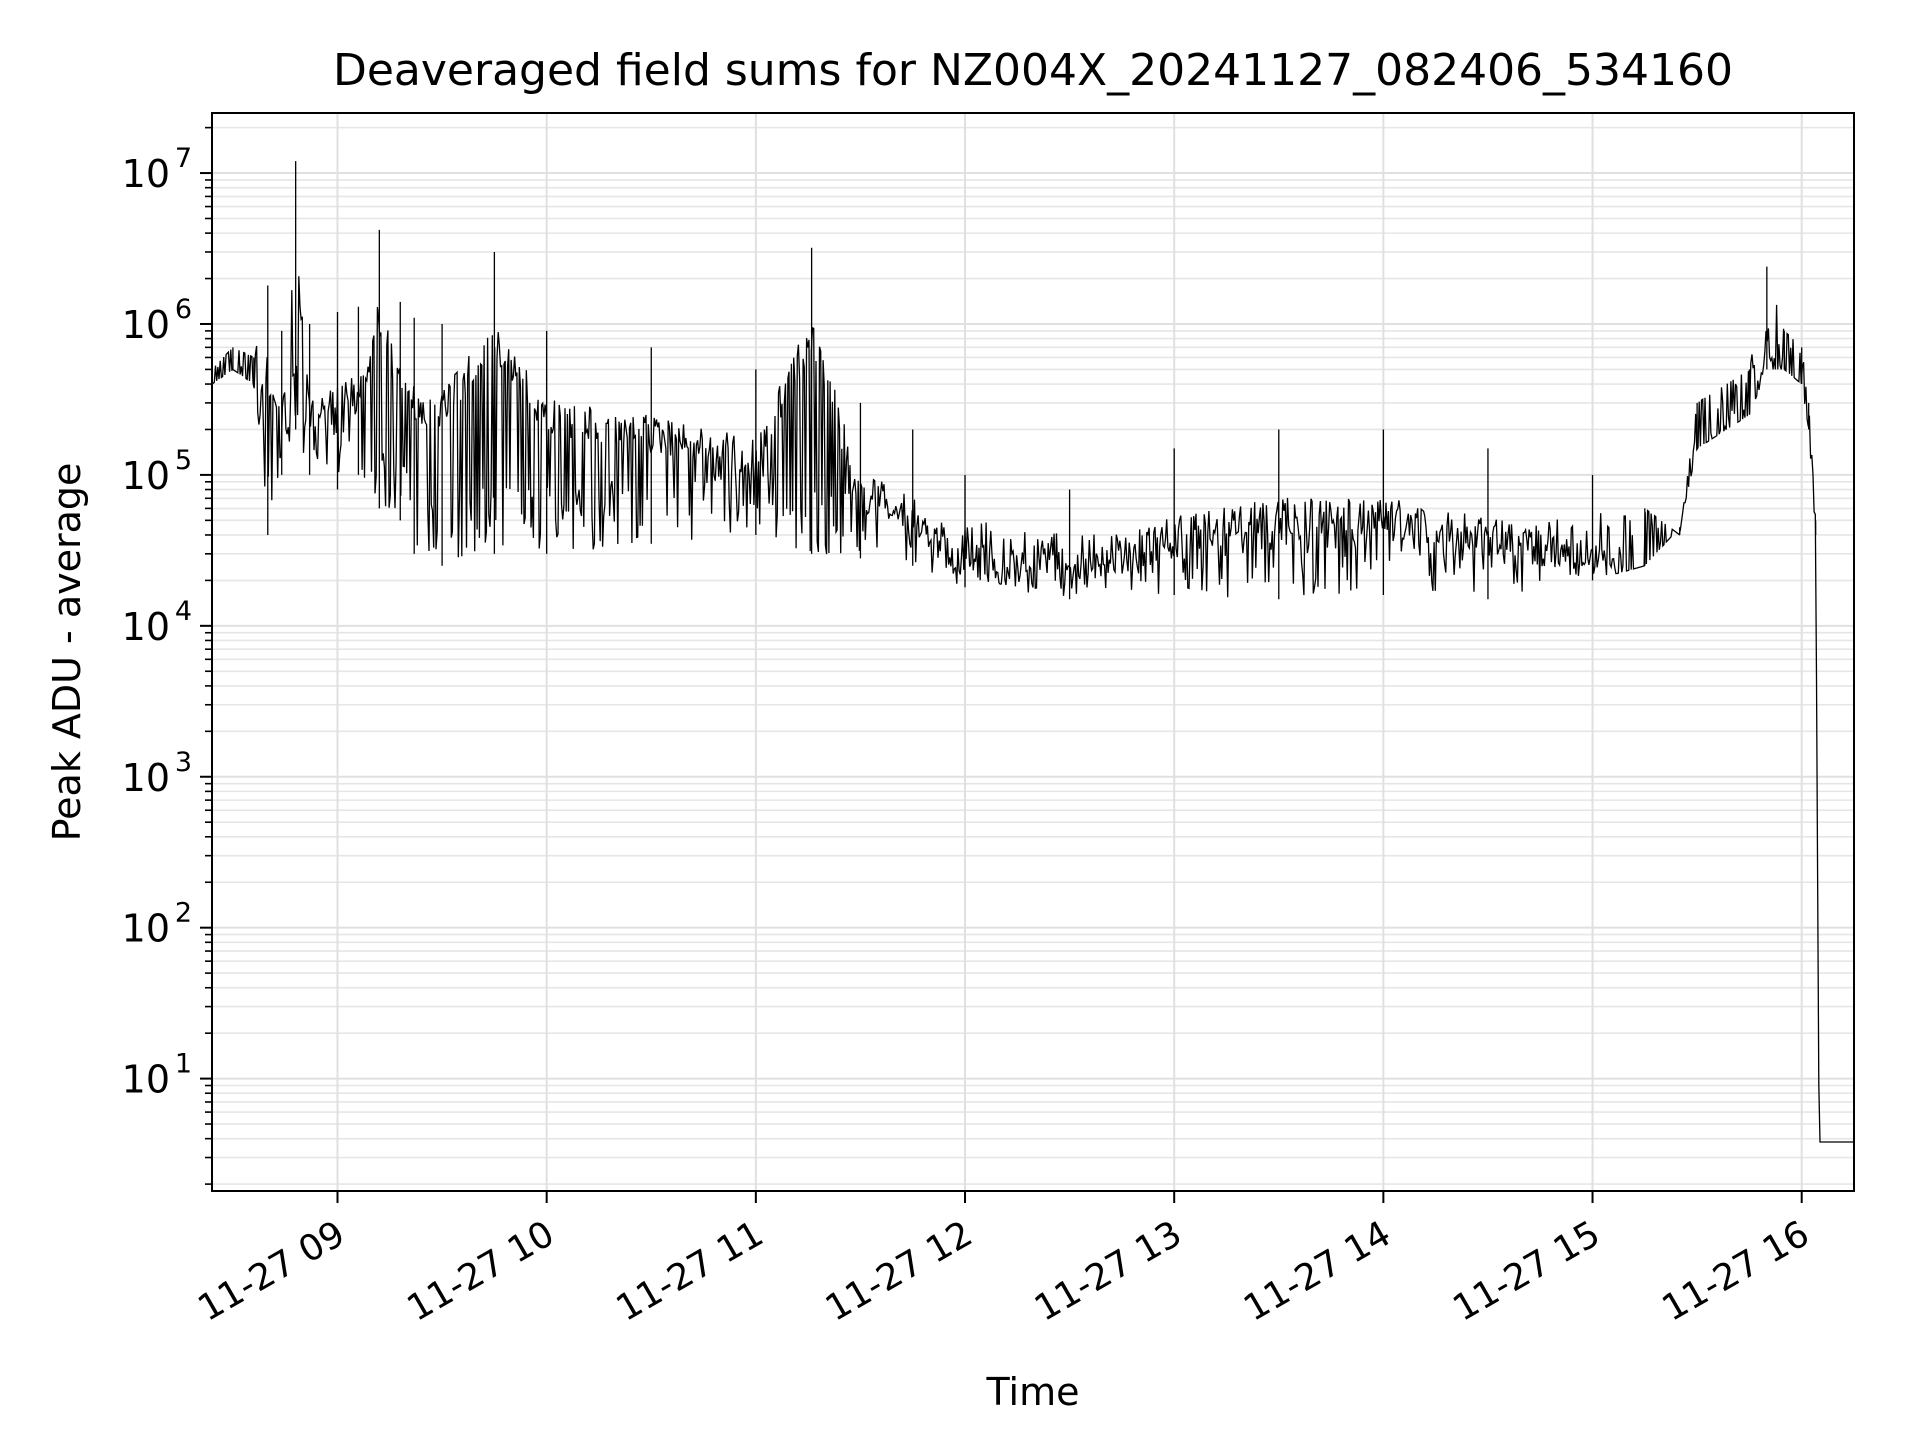 The image size is (1920, 1445). What do you see at coordinates (1033, 1392) in the screenshot?
I see `x-axis-label: Time` at bounding box center [1033, 1392].